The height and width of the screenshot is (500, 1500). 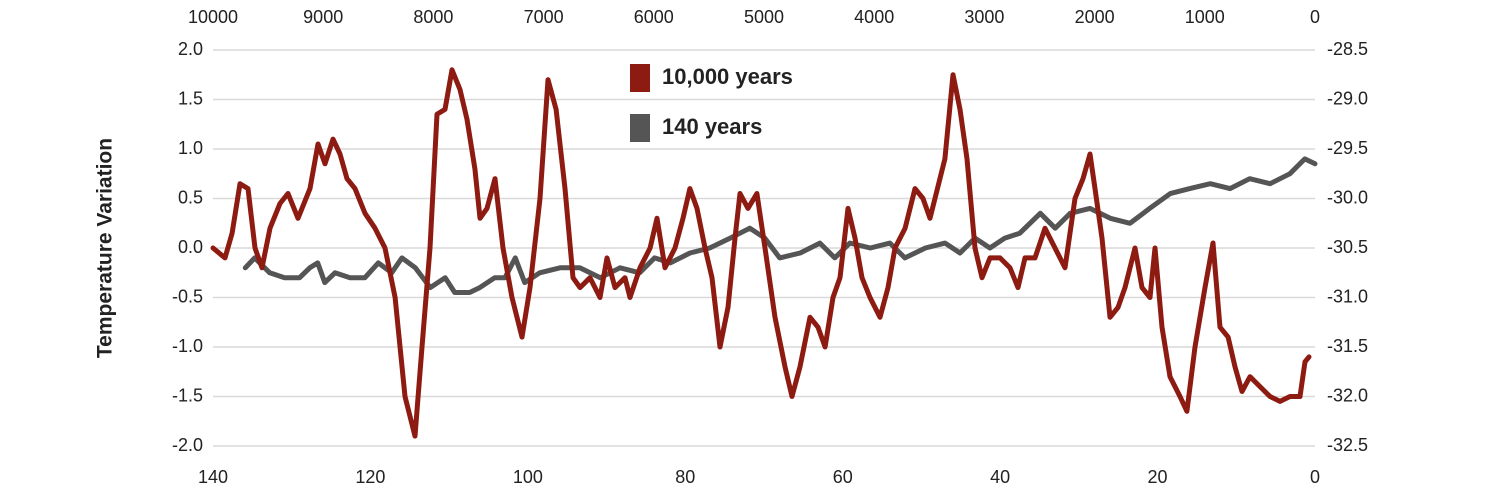 What do you see at coordinates (685, 477) in the screenshot?
I see `x-tick-label: 80` at bounding box center [685, 477].